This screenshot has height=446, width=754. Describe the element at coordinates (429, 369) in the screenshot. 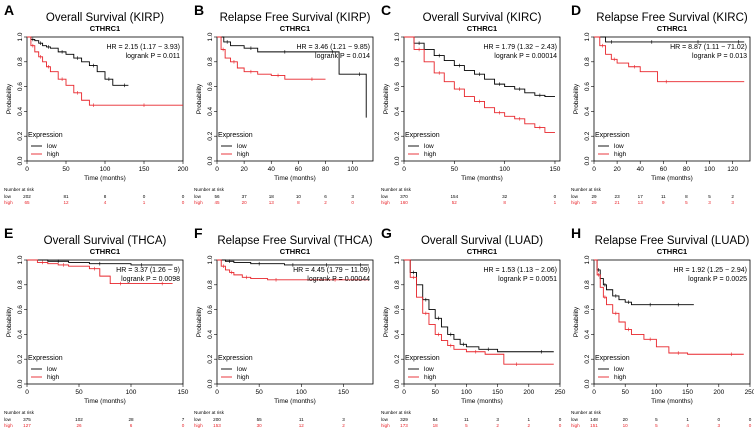

I see `legend-label-low: low` at that location.